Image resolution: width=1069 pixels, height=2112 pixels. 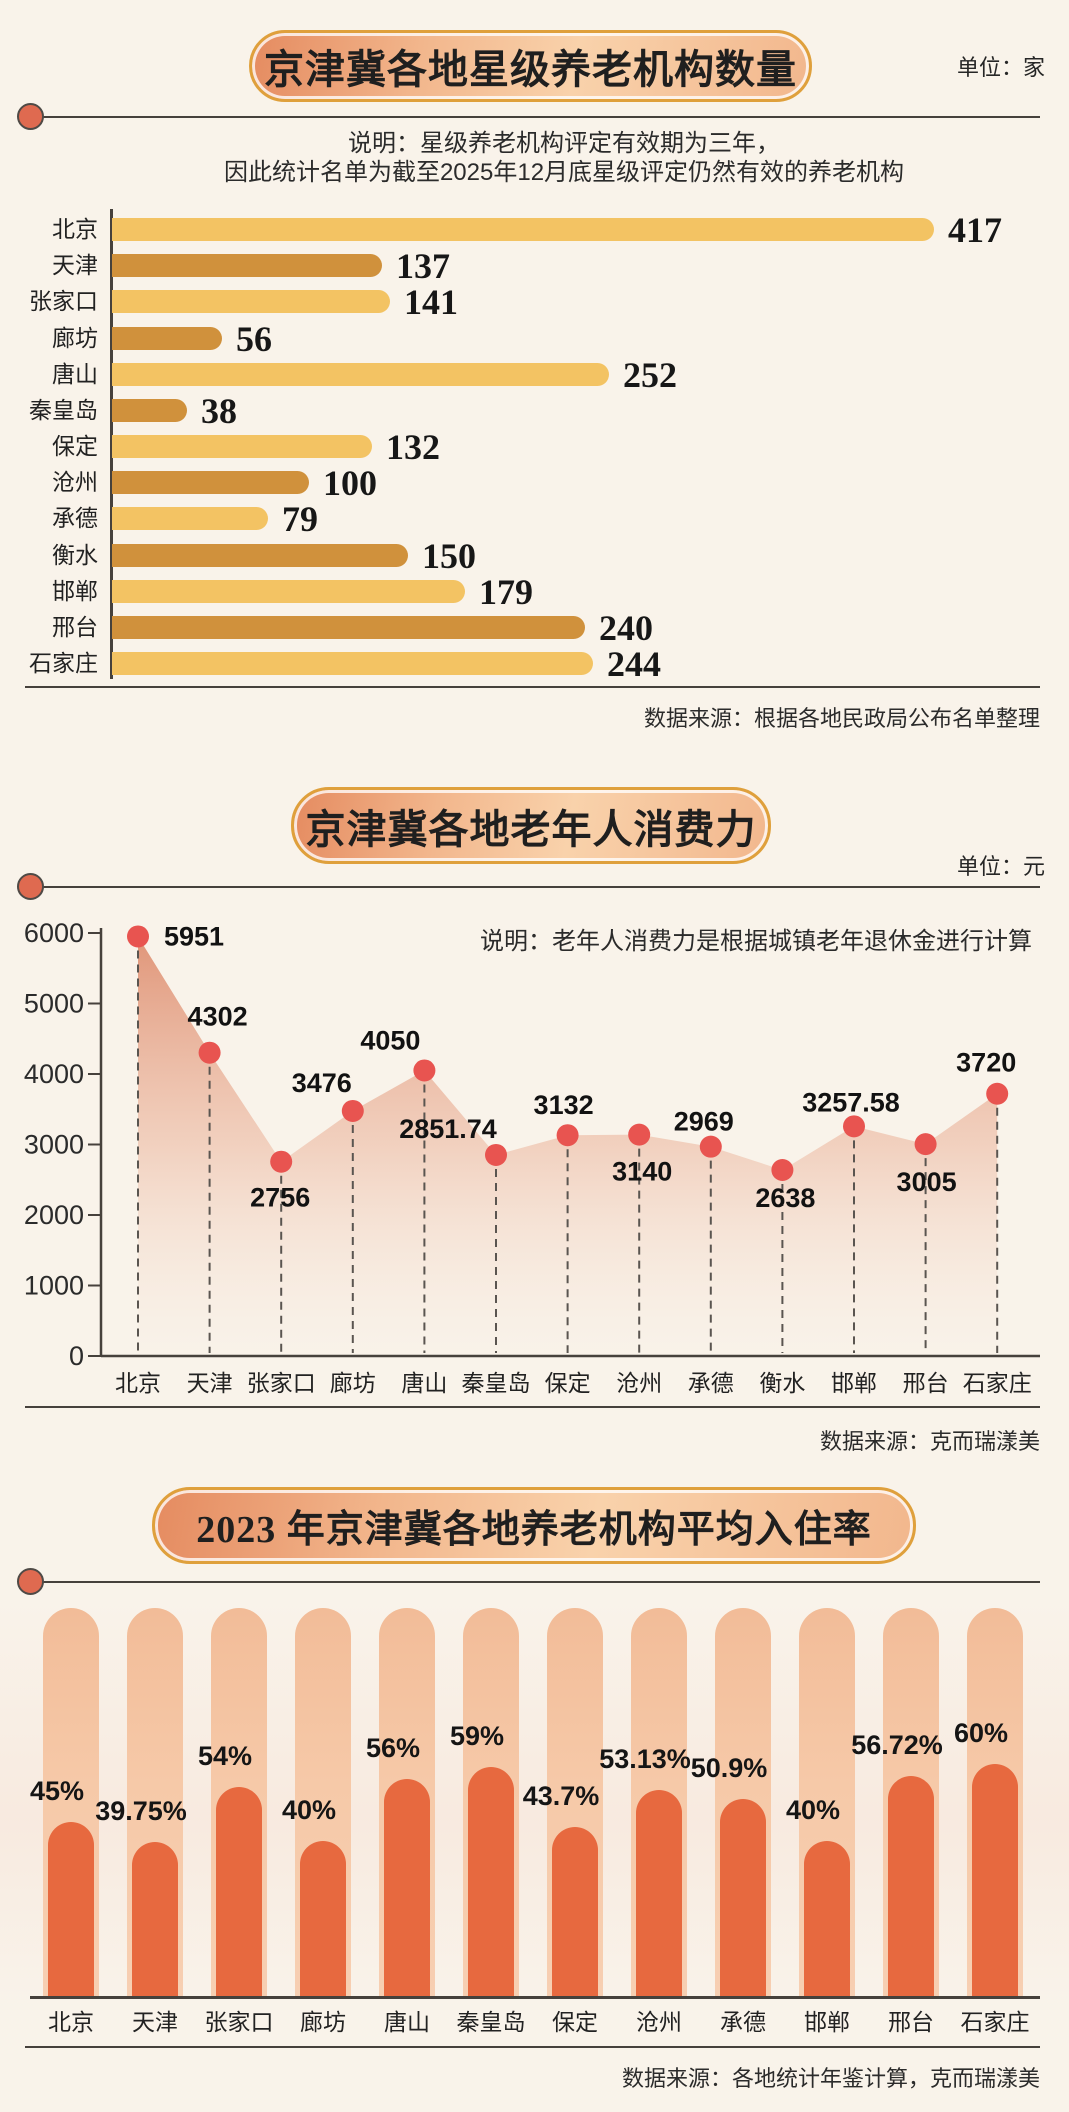 I want to click on chart2-category-label: 唐山, so click(x=424, y=1383).